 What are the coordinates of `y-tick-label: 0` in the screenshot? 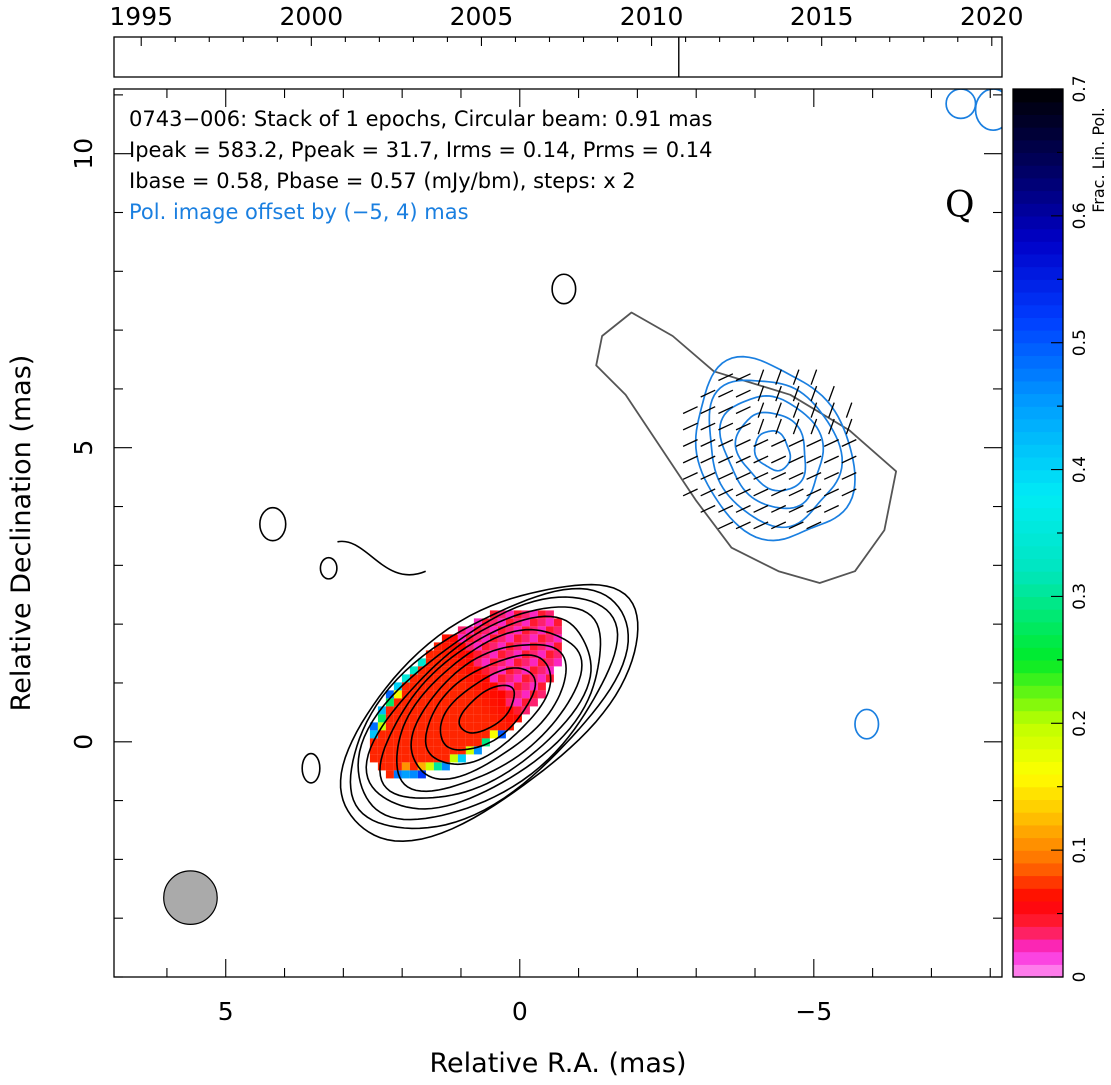 It's located at (83, 742).